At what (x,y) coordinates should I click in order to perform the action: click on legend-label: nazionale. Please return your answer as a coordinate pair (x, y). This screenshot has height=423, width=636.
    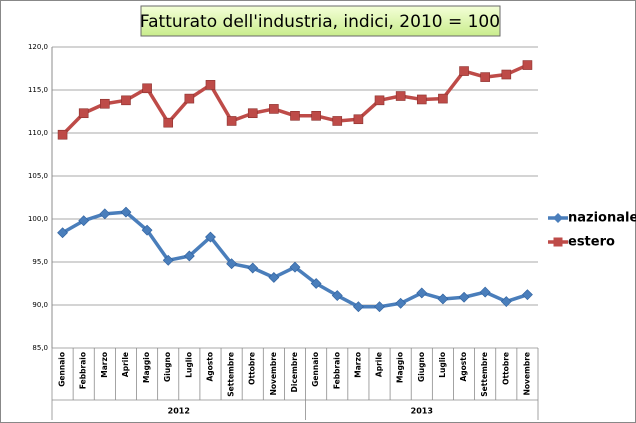
    Looking at the image, I should click on (602, 218).